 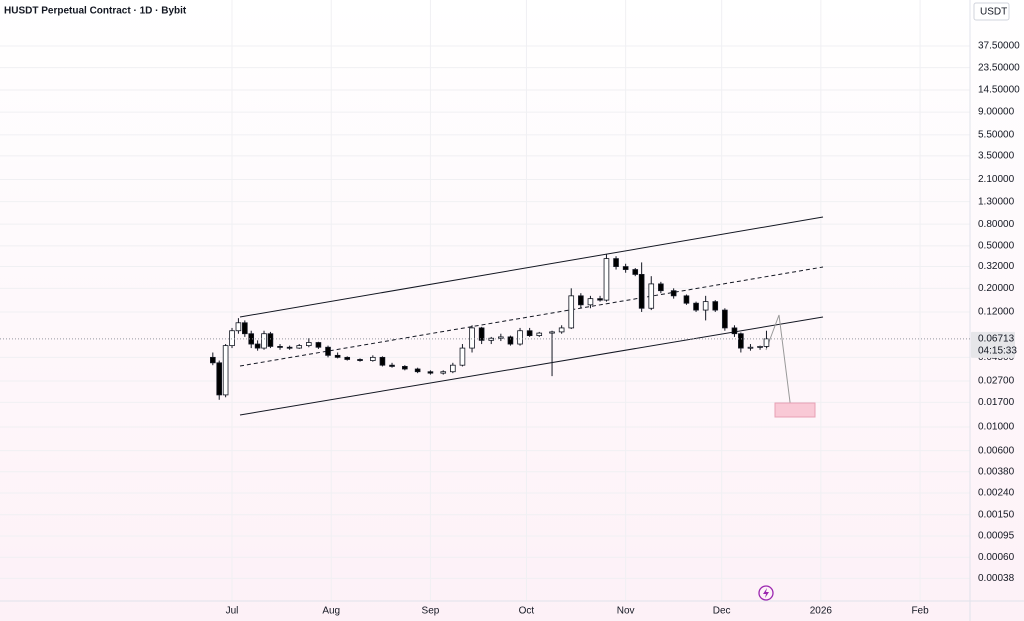 What do you see at coordinates (531, 267) in the screenshot?
I see `channel-upper` at bounding box center [531, 267].